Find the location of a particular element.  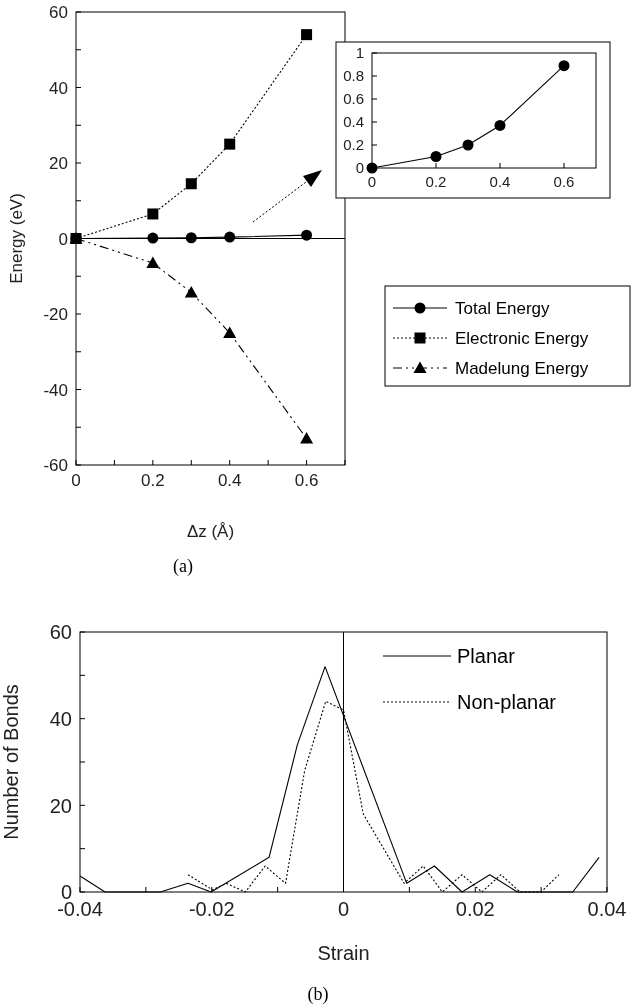

x-tick-label: -0.04 is located at coordinates (80, 909).